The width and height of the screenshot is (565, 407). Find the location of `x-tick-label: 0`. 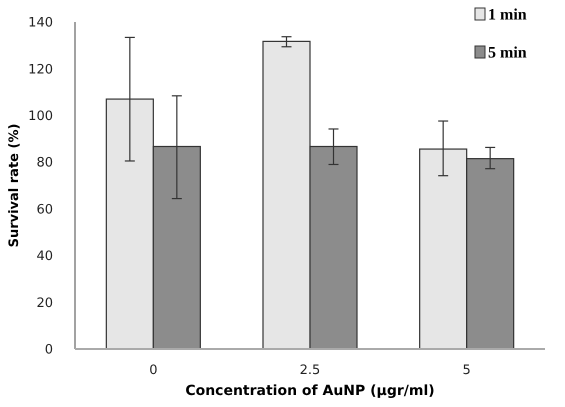

x-tick-label: 0 is located at coordinates (153, 370).